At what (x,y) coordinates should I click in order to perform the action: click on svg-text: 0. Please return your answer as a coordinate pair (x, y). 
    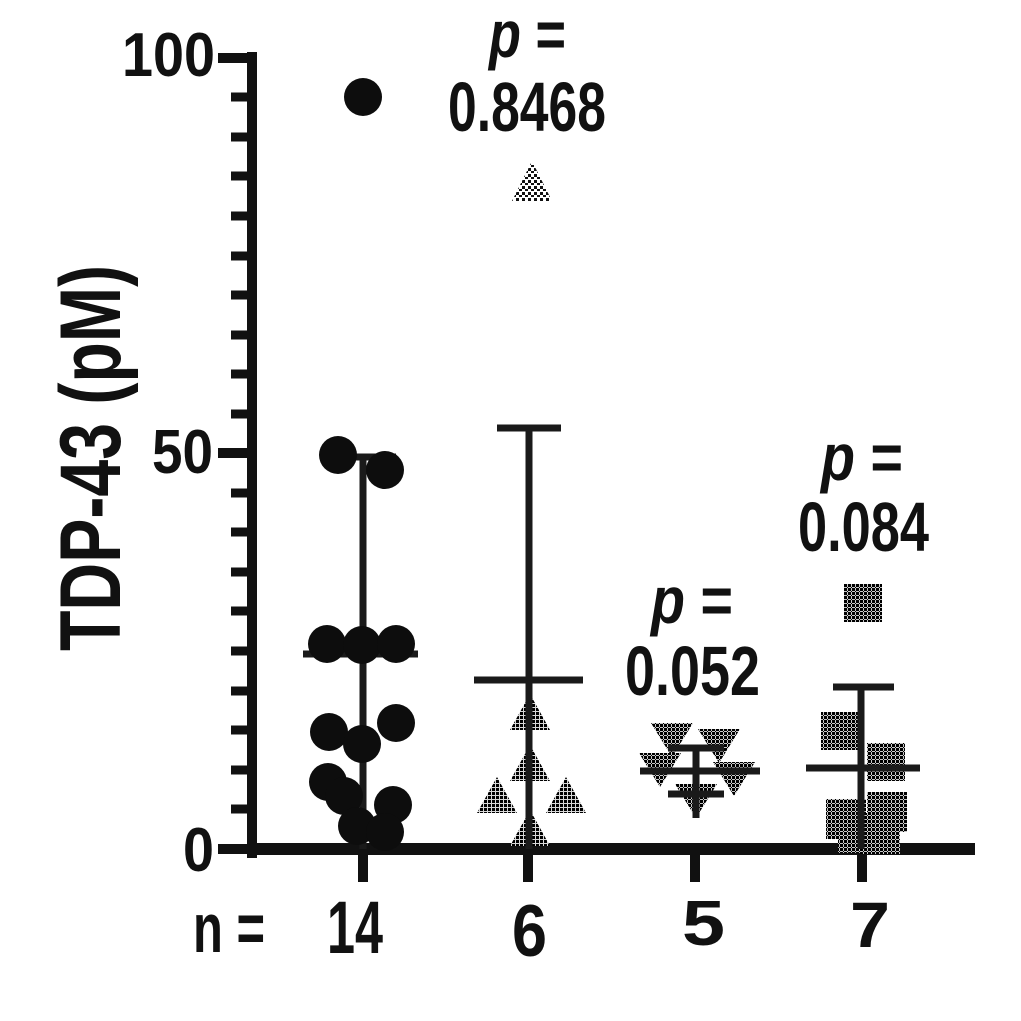
    Looking at the image, I should click on (198, 850).